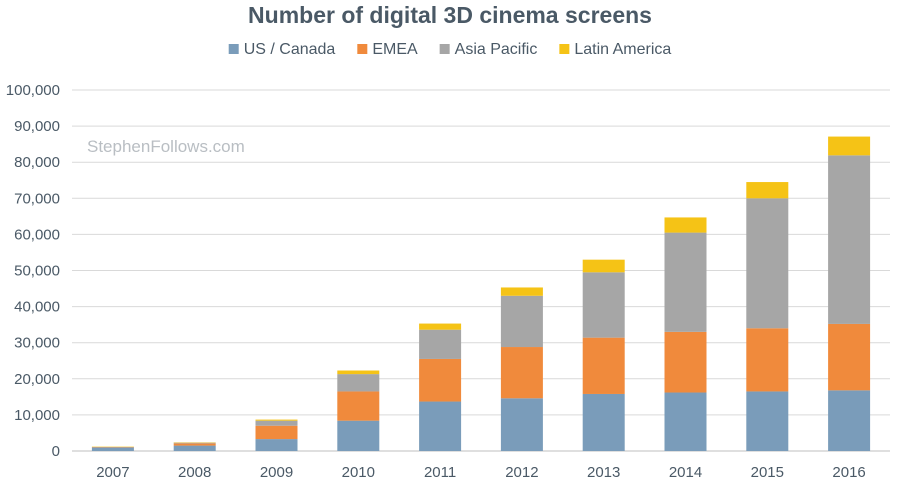  What do you see at coordinates (440, 344) in the screenshot?
I see `bar-asia-pacific-2011` at bounding box center [440, 344].